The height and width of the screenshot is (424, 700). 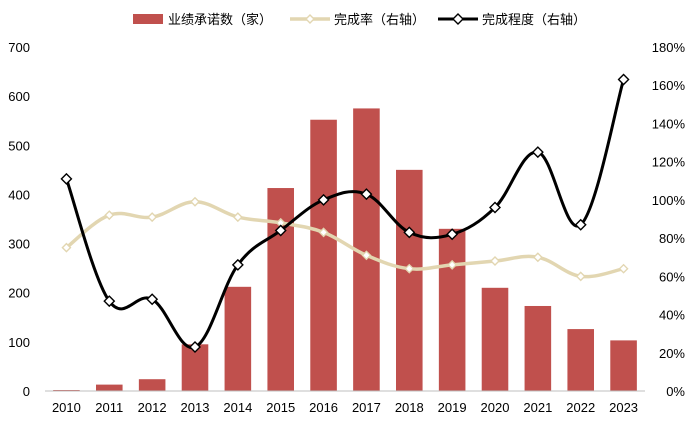 What do you see at coordinates (672, 353) in the screenshot?
I see `right-axis-tick-label: 20%` at bounding box center [672, 353].